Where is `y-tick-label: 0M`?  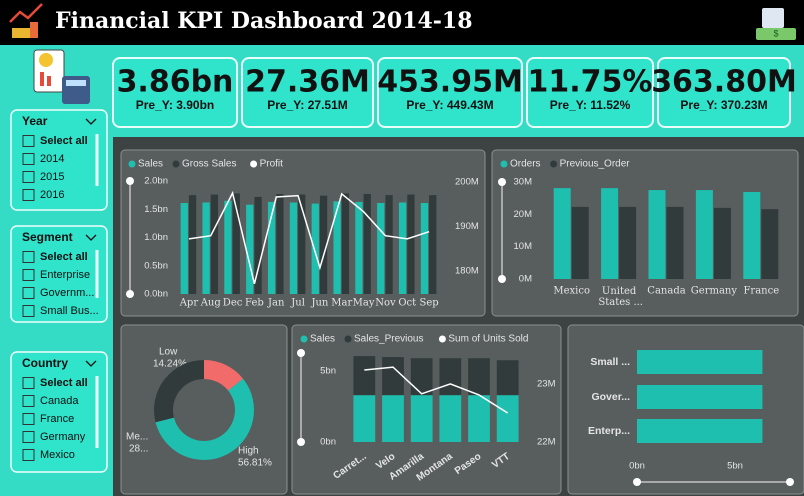 y-tick-label: 0M is located at coordinates (525, 279).